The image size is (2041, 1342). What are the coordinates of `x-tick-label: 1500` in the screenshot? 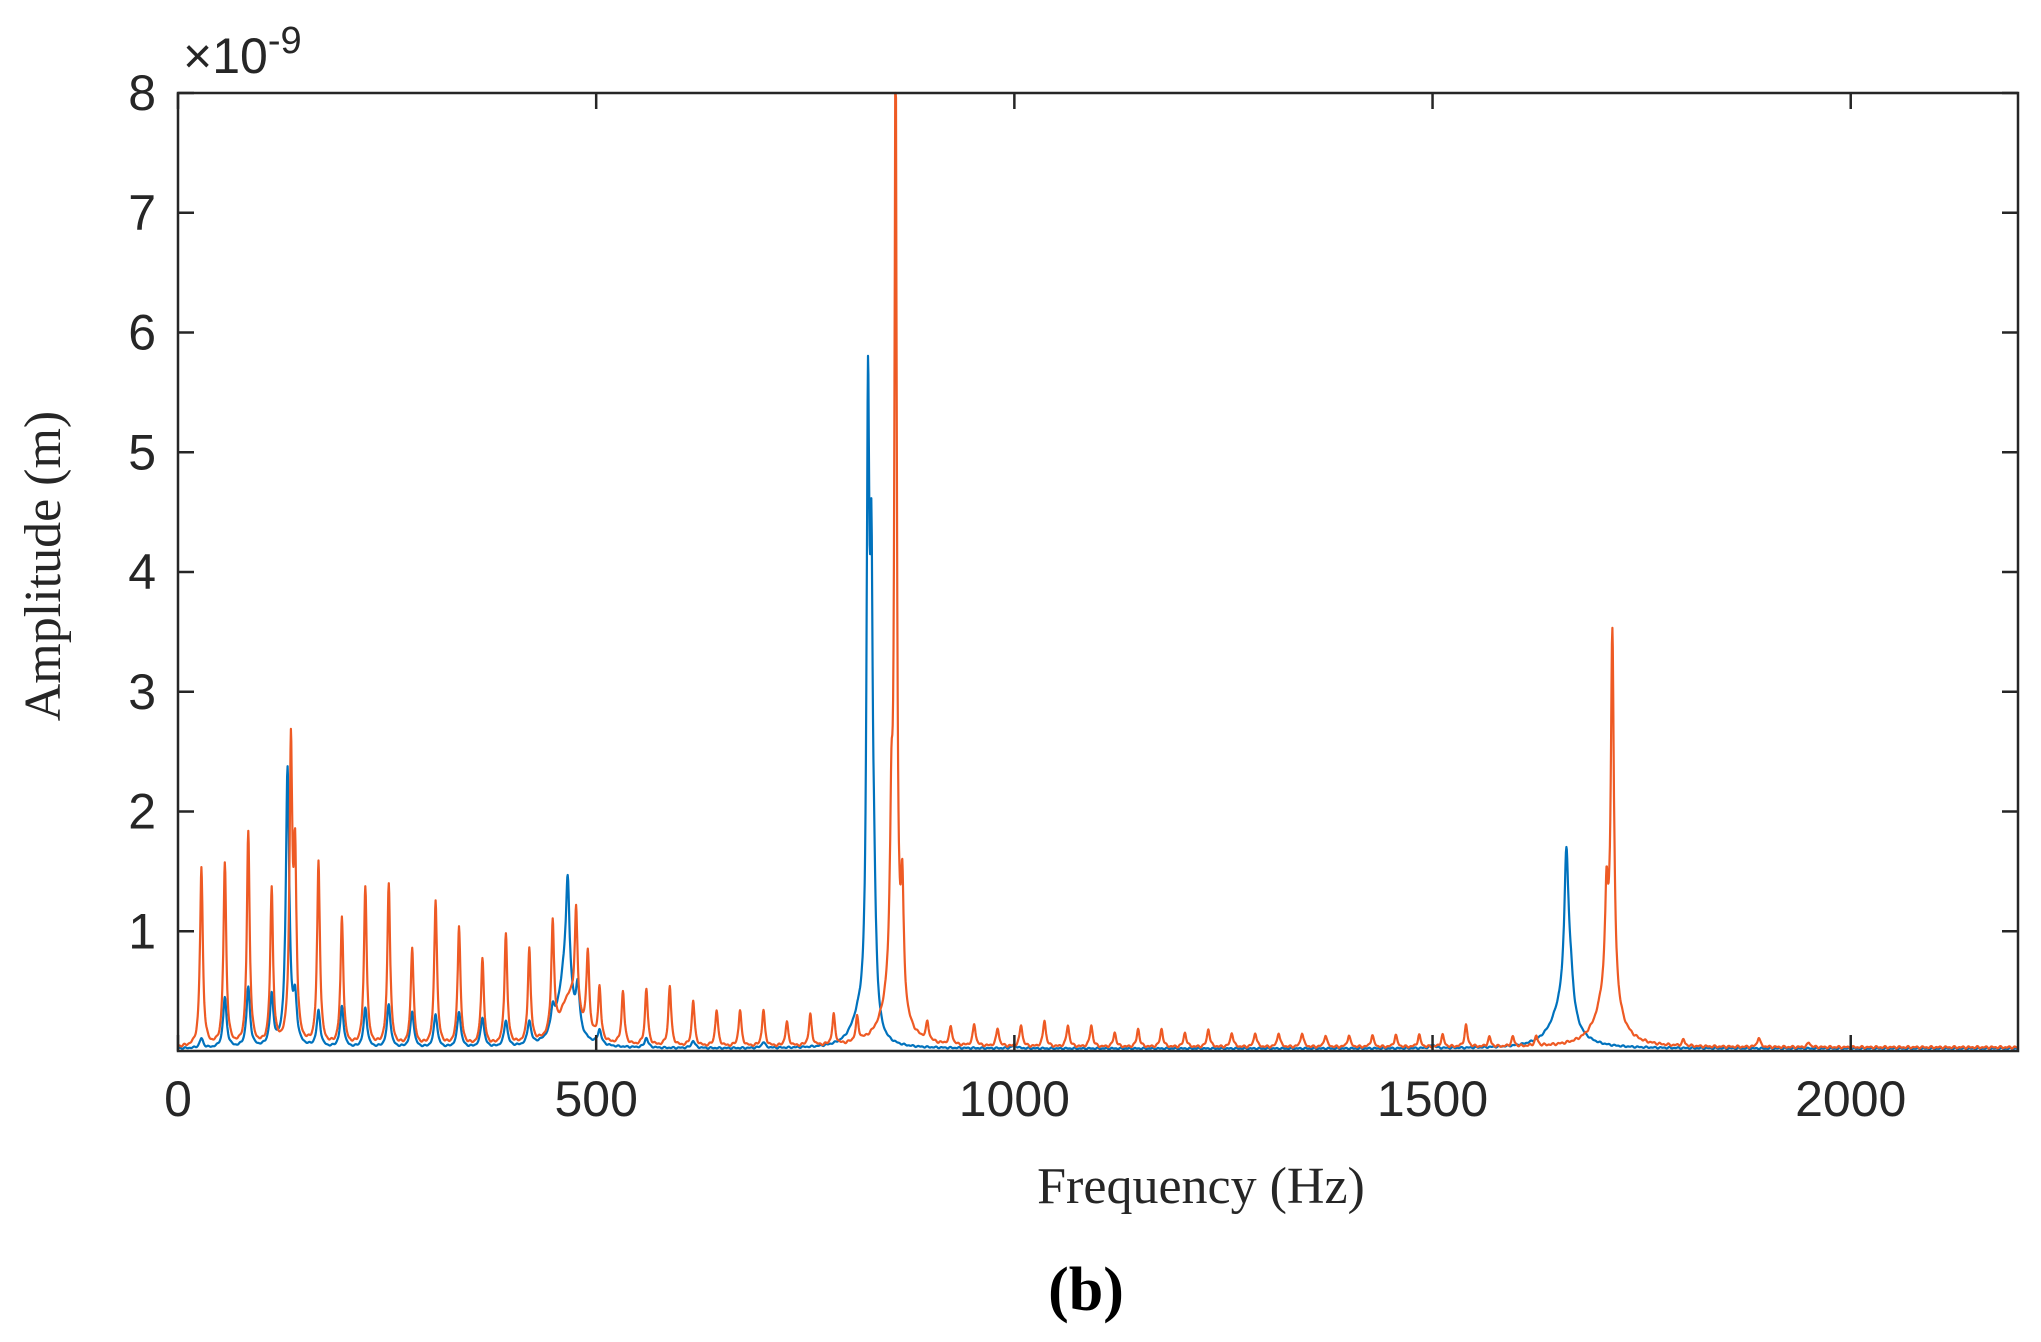 It's located at (1432, 1099).